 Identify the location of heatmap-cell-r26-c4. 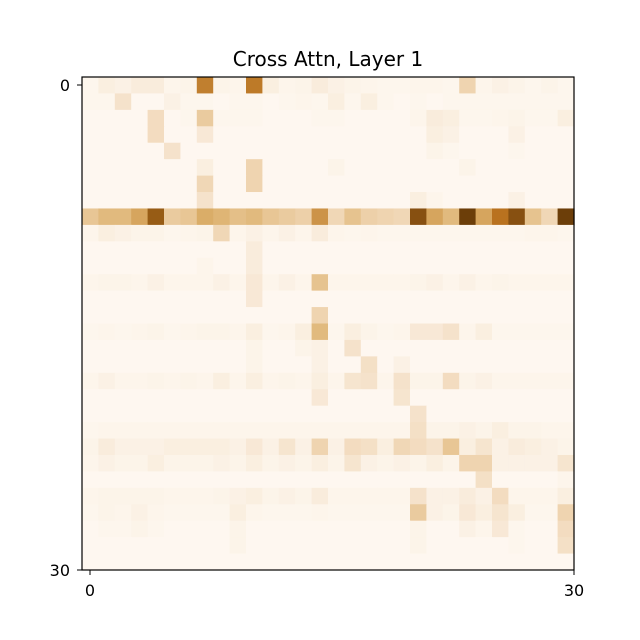
(156, 513).